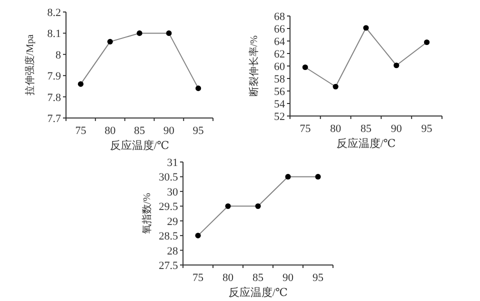  Describe the element at coordinates (279, 54) in the screenshot. I see `y-tick-label: 62` at that location.